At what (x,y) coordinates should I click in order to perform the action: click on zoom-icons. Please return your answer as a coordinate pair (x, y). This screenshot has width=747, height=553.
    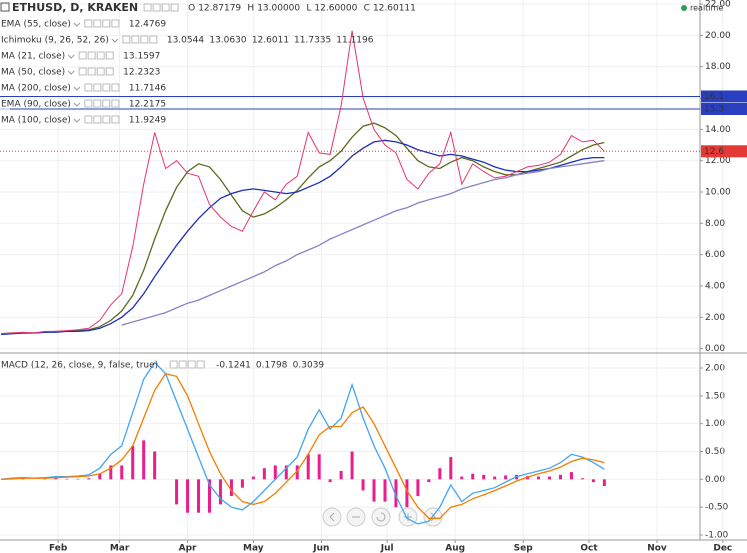
    Looking at the image, I should click on (382, 517).